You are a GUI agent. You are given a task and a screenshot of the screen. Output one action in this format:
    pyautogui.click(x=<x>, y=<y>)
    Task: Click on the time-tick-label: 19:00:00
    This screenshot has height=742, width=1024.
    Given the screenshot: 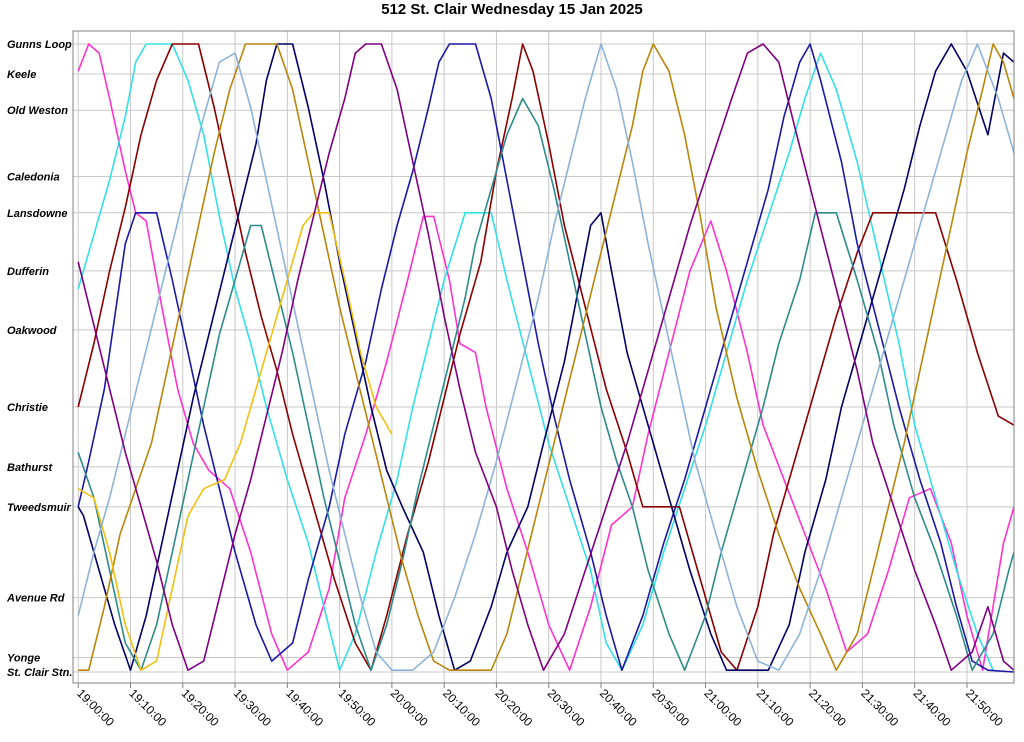 What is the action you would take?
    pyautogui.click(x=95, y=707)
    